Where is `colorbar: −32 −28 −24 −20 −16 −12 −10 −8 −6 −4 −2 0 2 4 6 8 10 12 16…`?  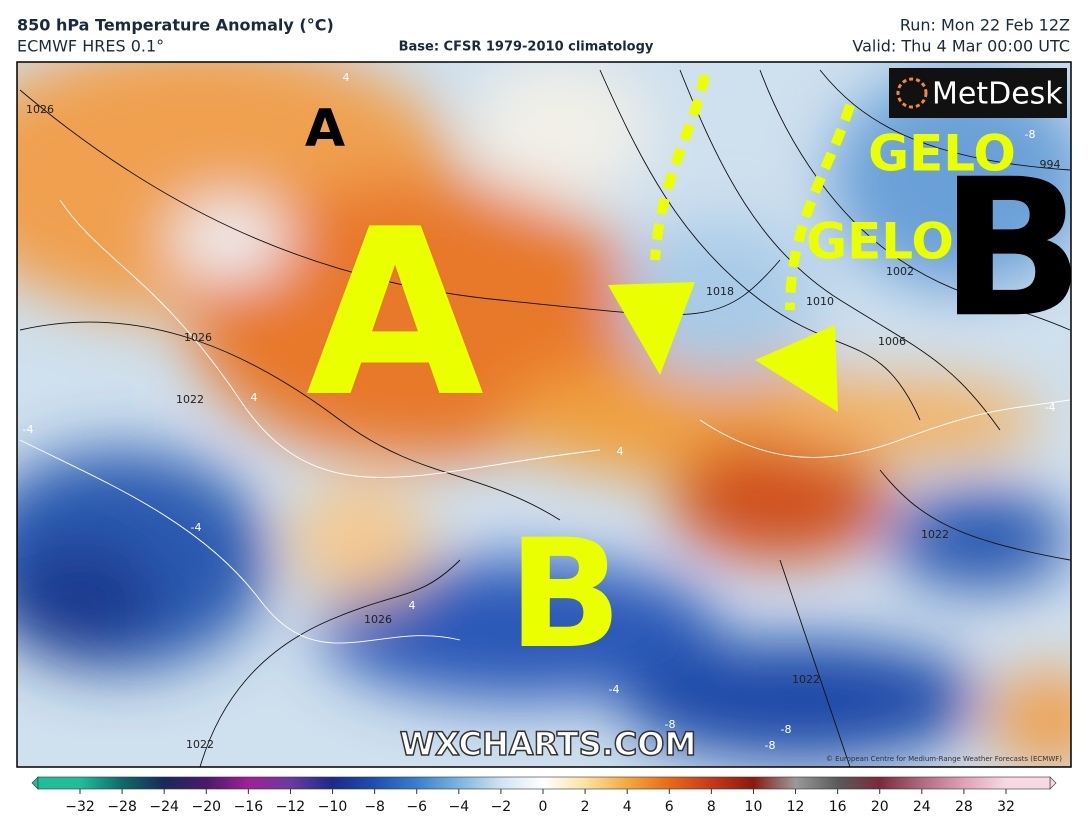
colorbar: −32 −28 −24 −20 −16 −12 −10 −8 −6 −4 −2 0 2 4 6 8 10 12 16… is located at coordinates (544, 795).